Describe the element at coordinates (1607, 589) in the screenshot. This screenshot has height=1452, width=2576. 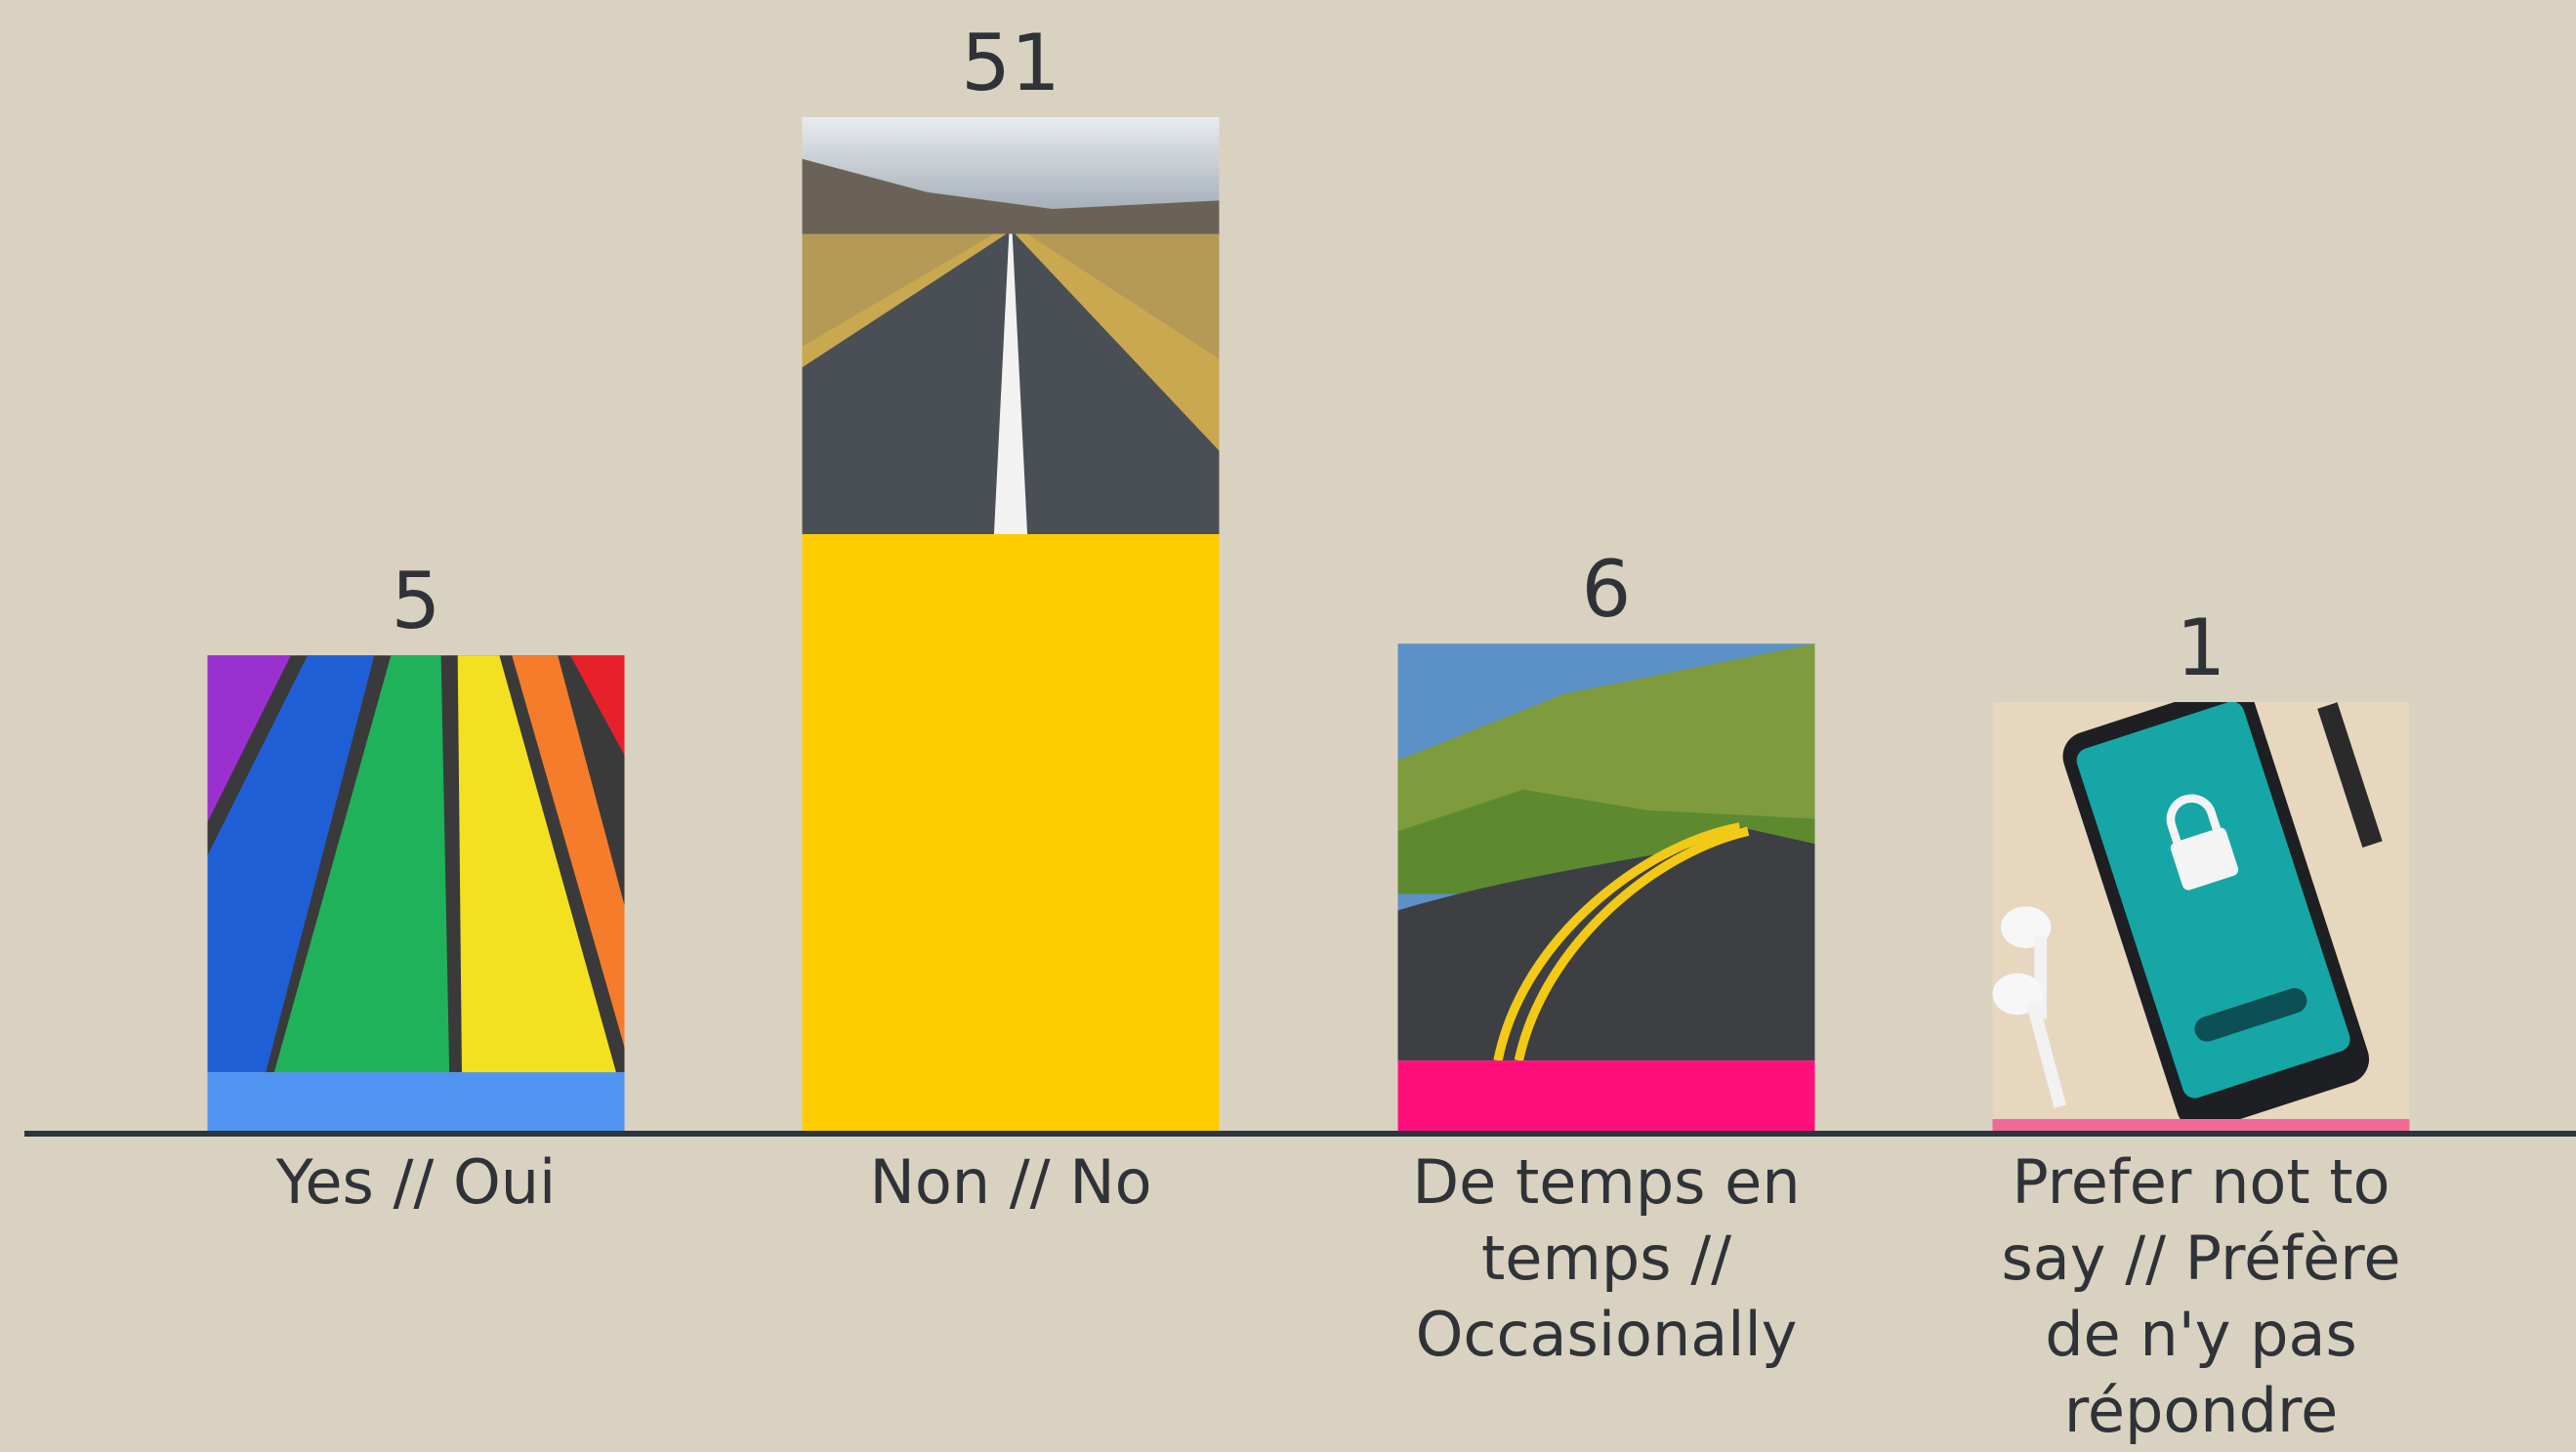
I see `value-label: 6` at that location.